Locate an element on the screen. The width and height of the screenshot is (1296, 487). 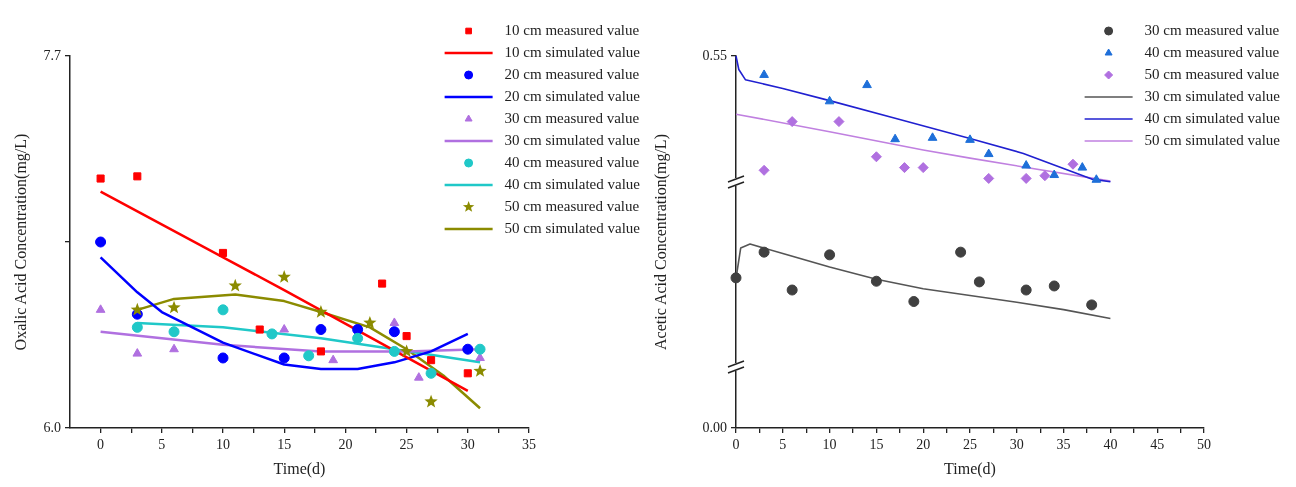
y-axis-title: Oxalic Acid Concentration(mg/L) is located at coordinates (20, 242).